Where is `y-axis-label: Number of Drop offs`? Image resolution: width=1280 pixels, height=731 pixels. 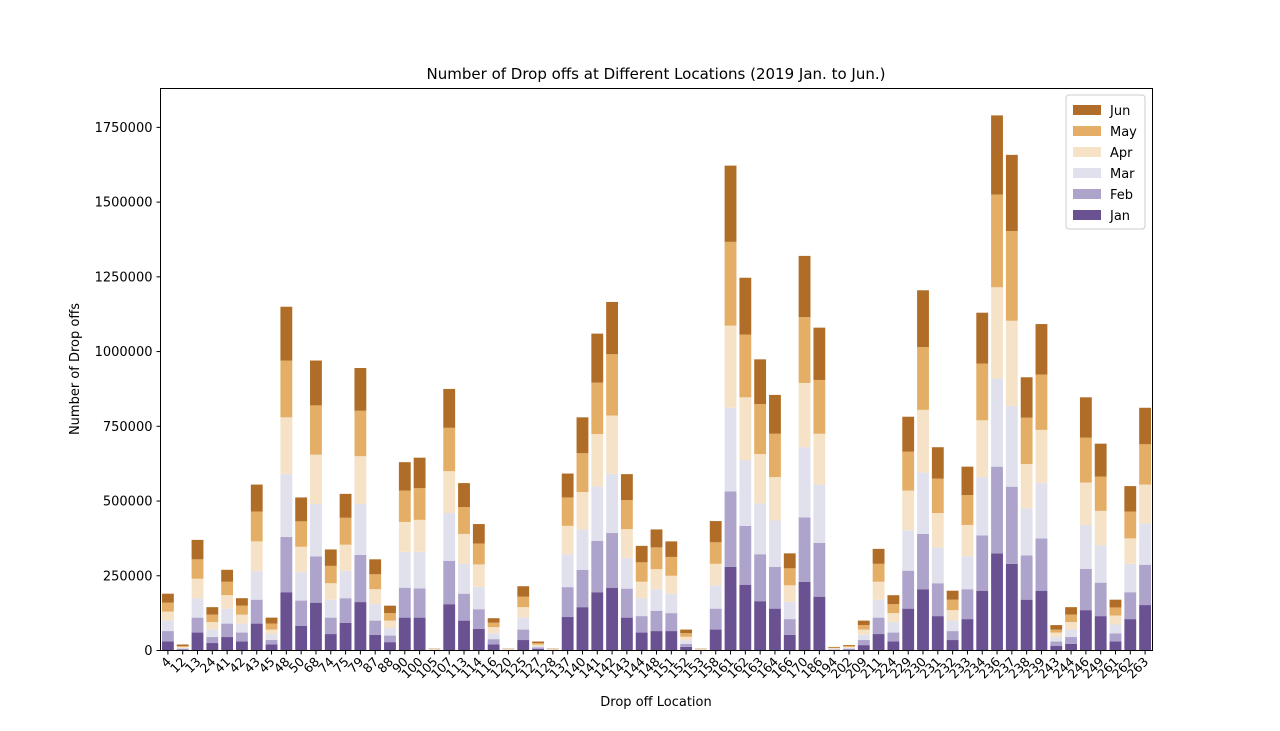 y-axis-label: Number of Drop offs is located at coordinates (75, 369).